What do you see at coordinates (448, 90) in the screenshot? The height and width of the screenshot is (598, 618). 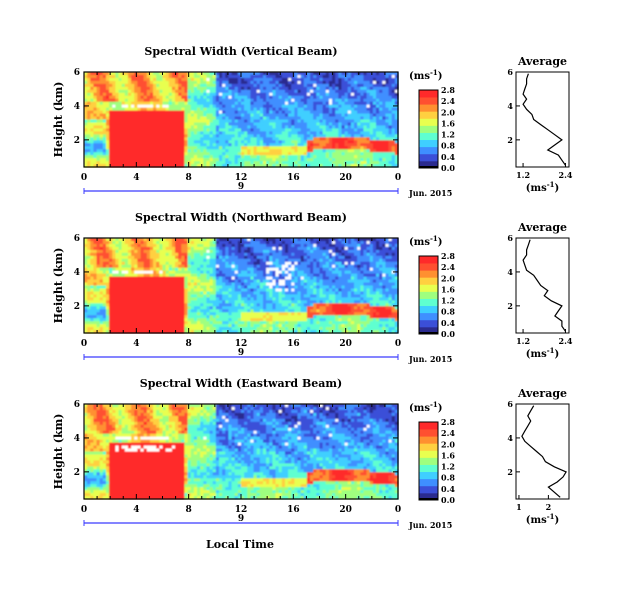 I see `colorbar-tick-label: 2.8` at bounding box center [448, 90].